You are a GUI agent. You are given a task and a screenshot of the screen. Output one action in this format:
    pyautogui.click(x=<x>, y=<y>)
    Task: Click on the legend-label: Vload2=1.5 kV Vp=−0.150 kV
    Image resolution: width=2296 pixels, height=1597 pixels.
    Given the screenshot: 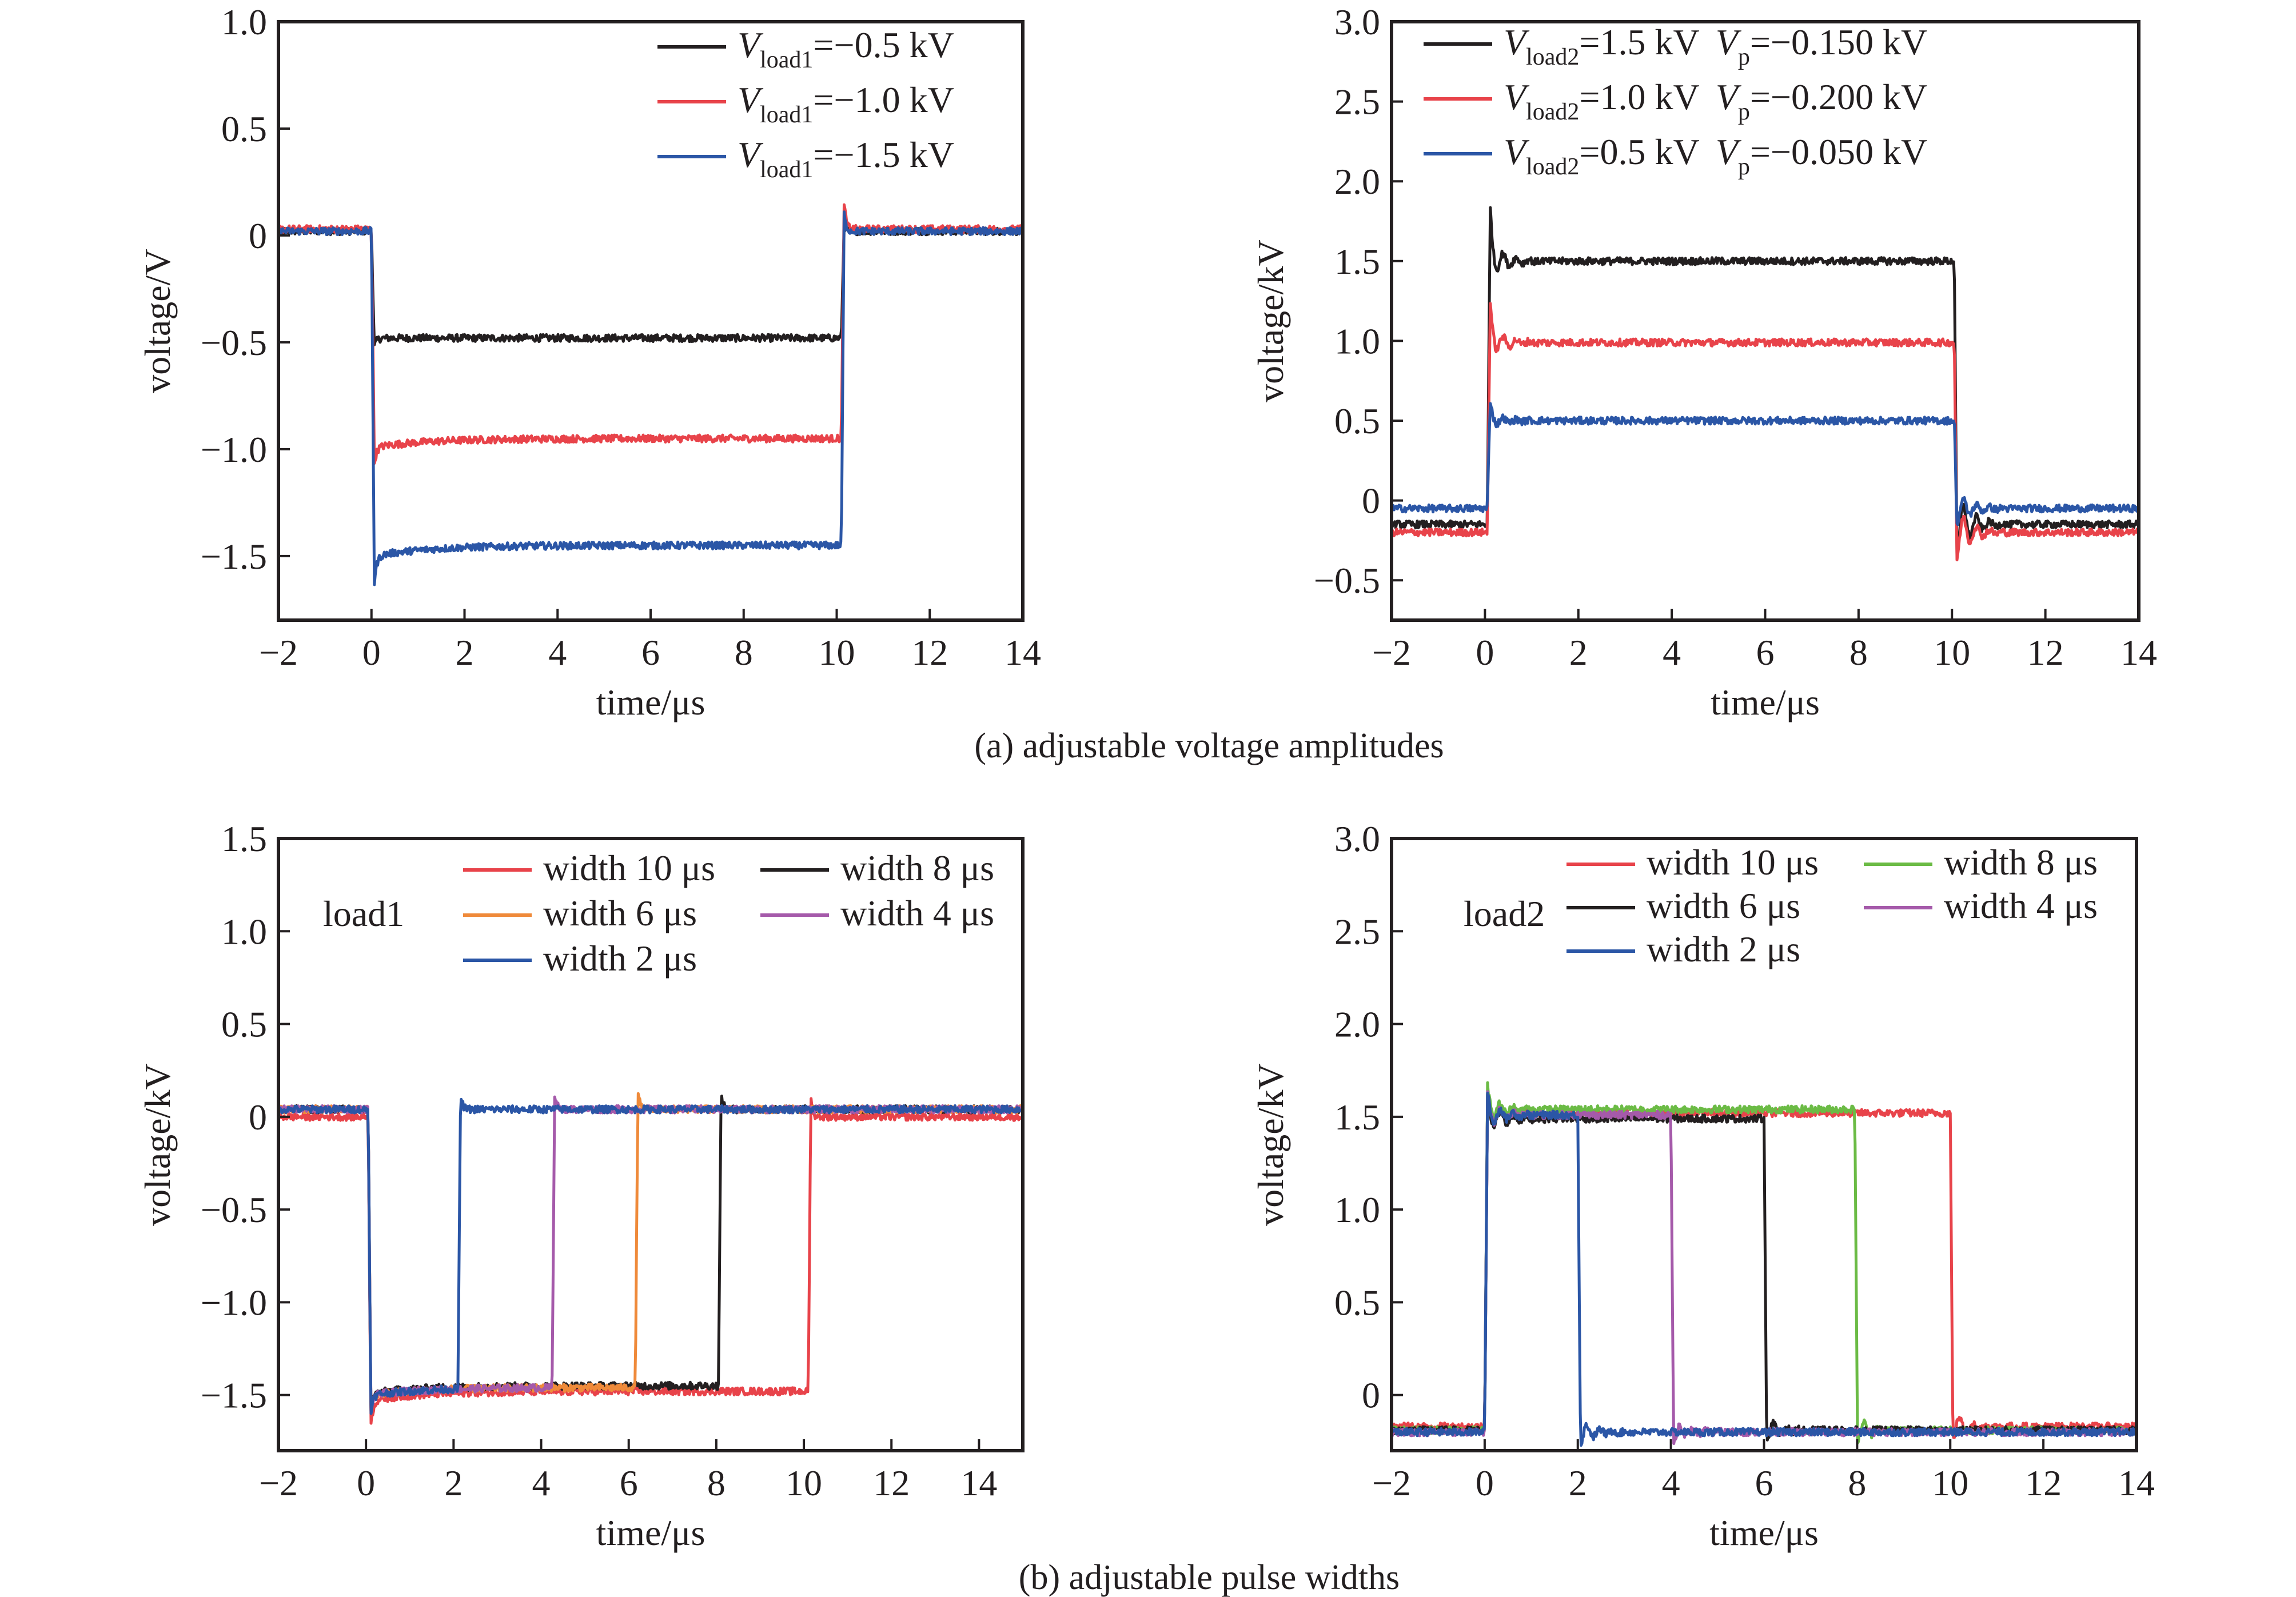 What is the action you would take?
    pyautogui.click(x=1716, y=46)
    